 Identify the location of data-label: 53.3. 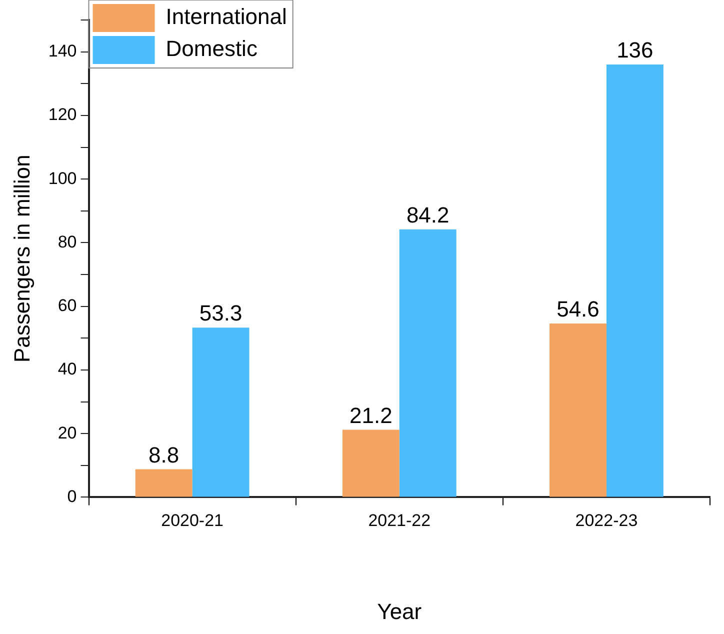
(220, 313).